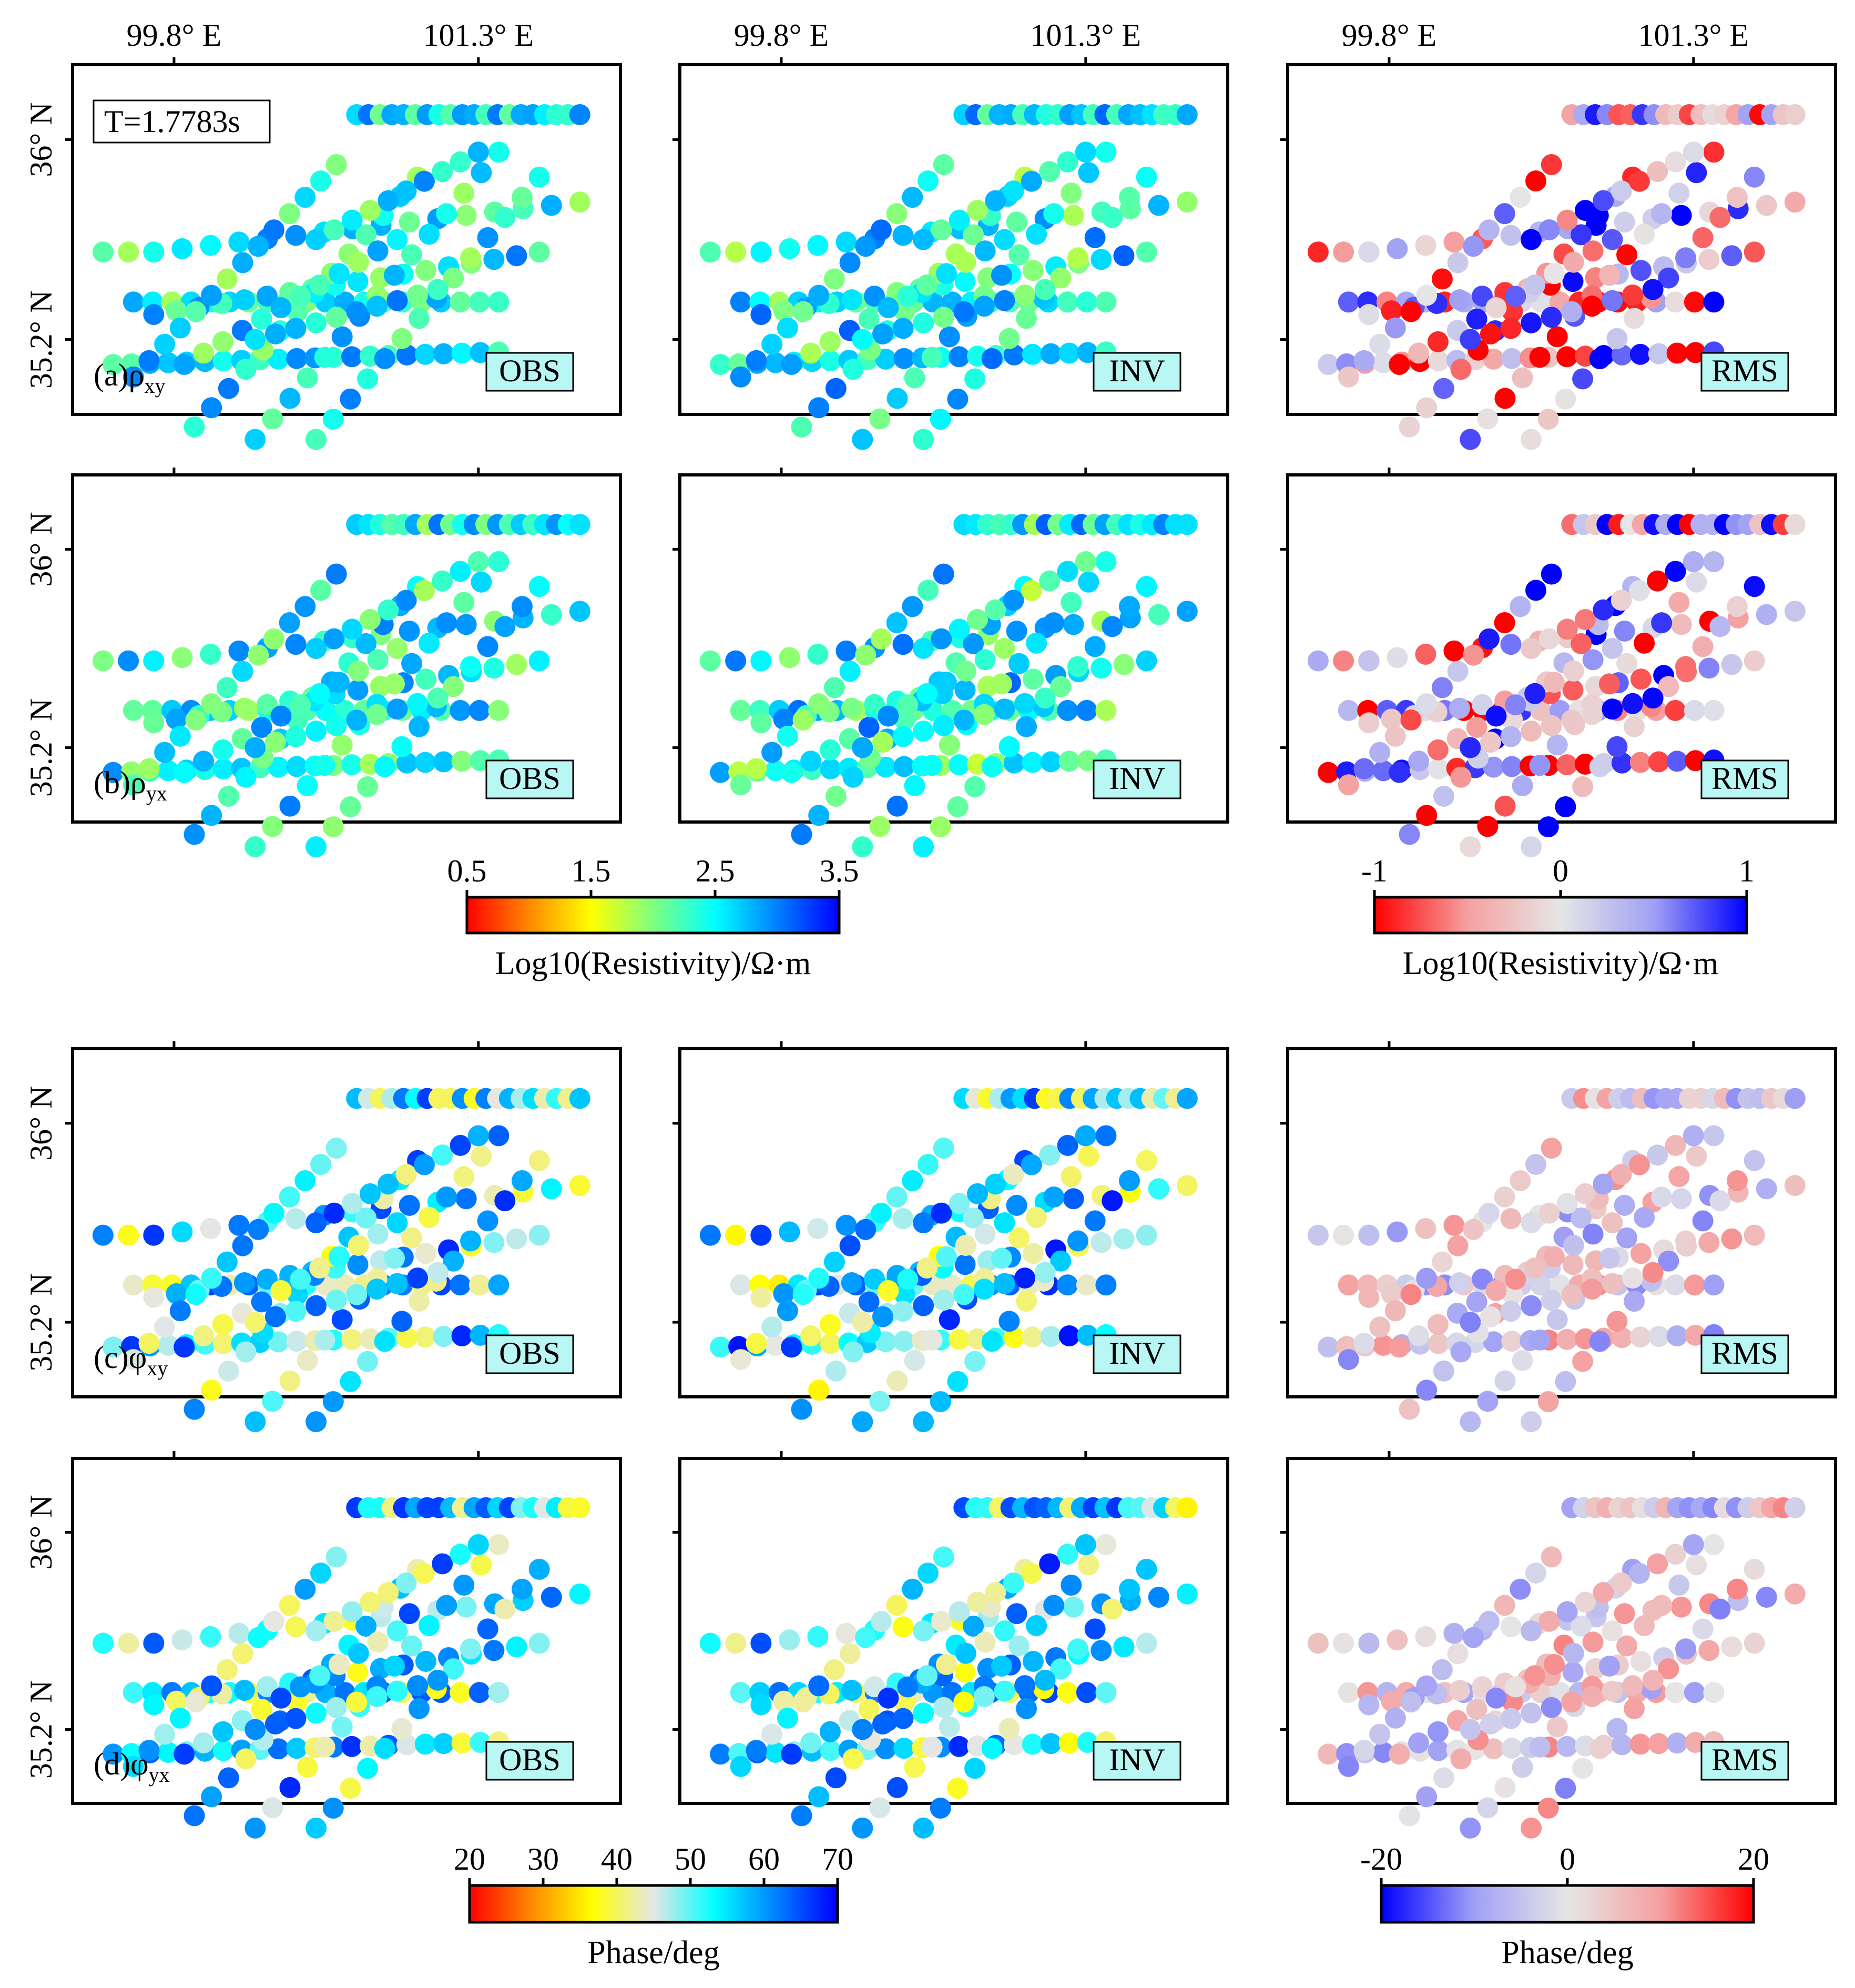  Describe the element at coordinates (948, 1260) in the screenshot. I see `station-markers` at that location.